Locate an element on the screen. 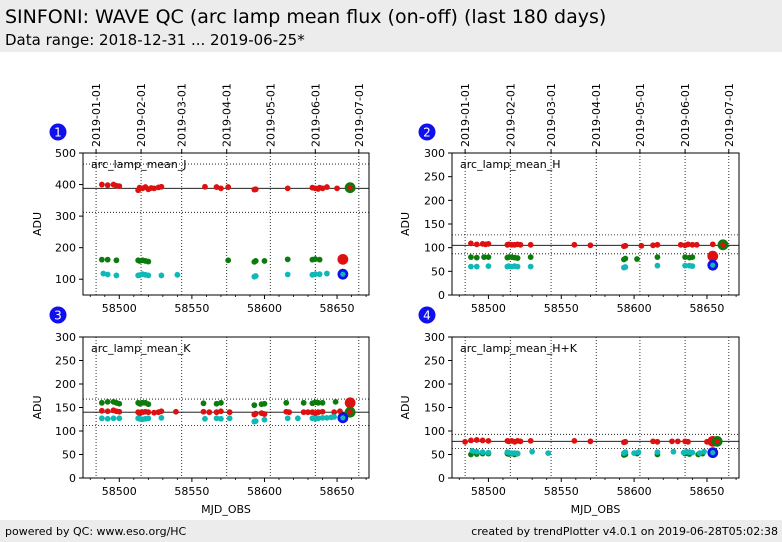 The image size is (782, 542). y-tick-label: 0 is located at coordinates (72, 478).